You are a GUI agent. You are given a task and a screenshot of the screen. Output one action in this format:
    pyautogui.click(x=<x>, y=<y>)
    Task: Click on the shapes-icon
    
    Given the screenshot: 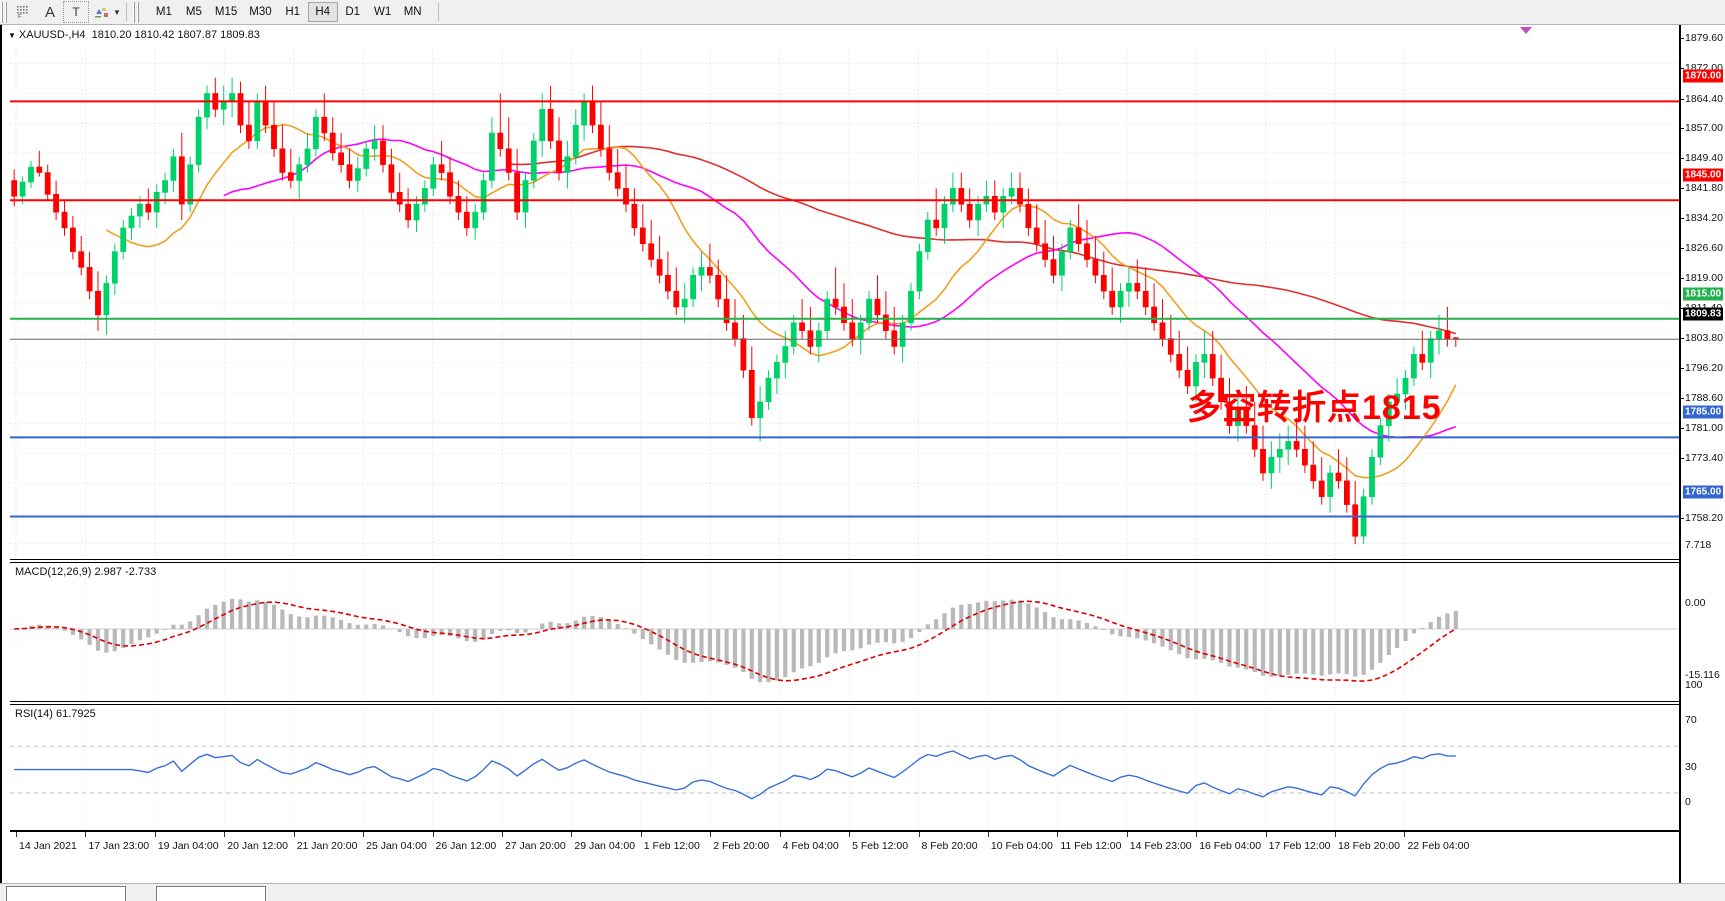 What is the action you would take?
    pyautogui.click(x=102, y=12)
    